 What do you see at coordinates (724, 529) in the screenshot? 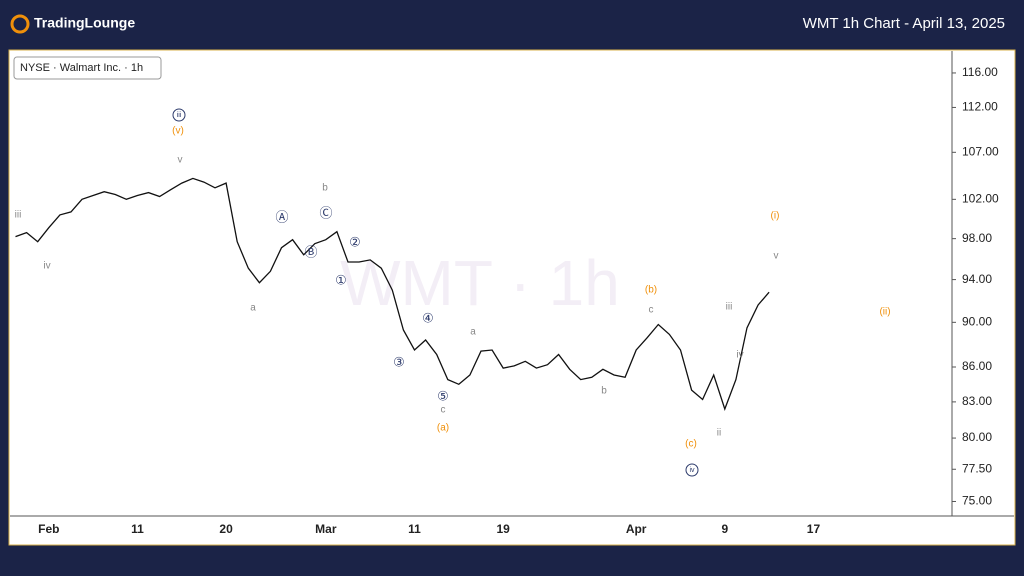
I see `x-tick-label: 9` at bounding box center [724, 529].